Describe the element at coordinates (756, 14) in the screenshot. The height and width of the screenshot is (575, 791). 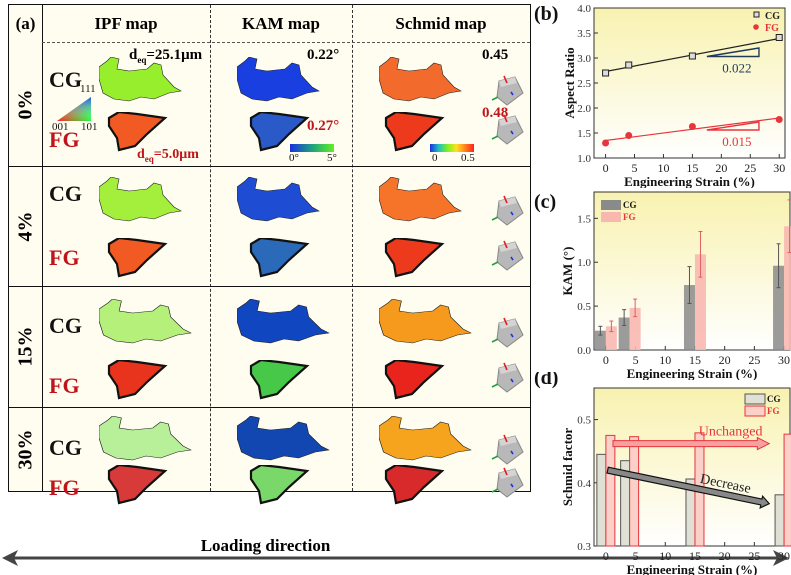
I see `legend-marker-CG` at that location.